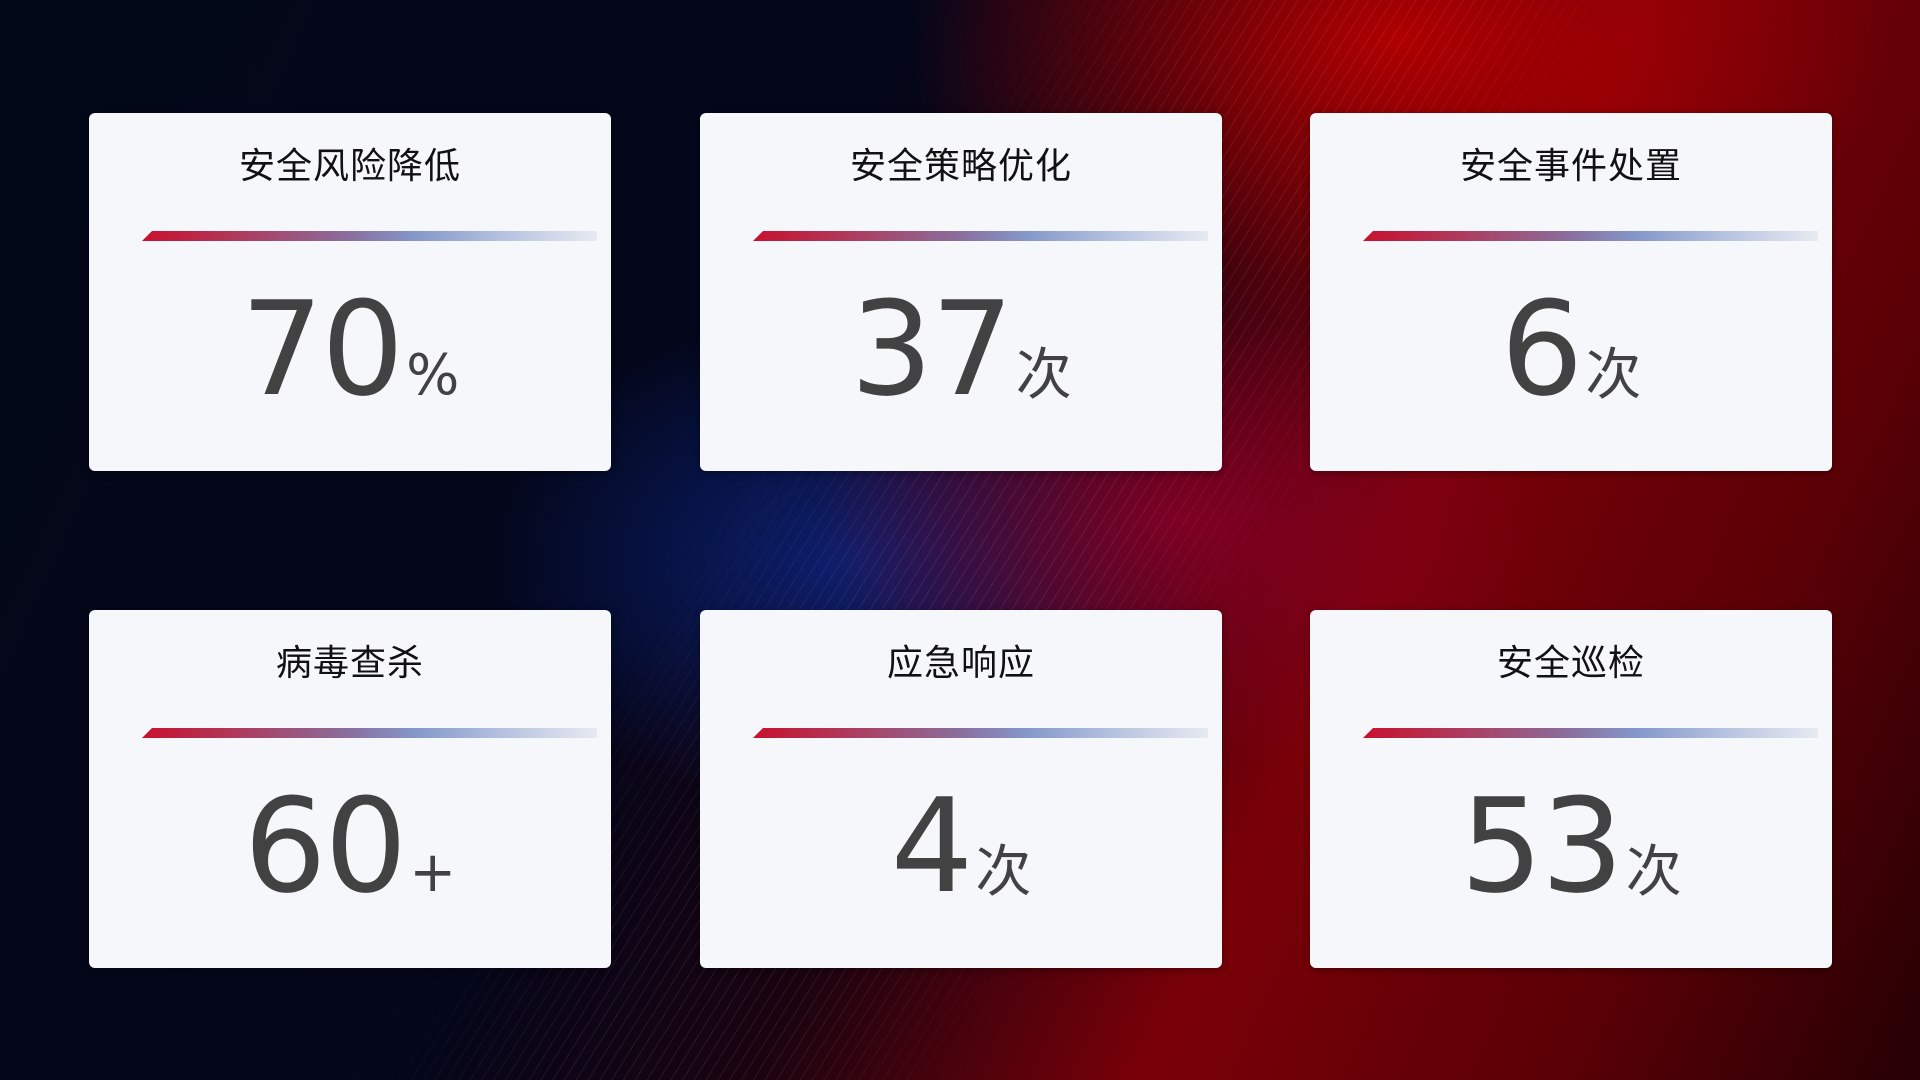 The width and height of the screenshot is (1920, 1080). I want to click on value-number: 6, so click(1542, 349).